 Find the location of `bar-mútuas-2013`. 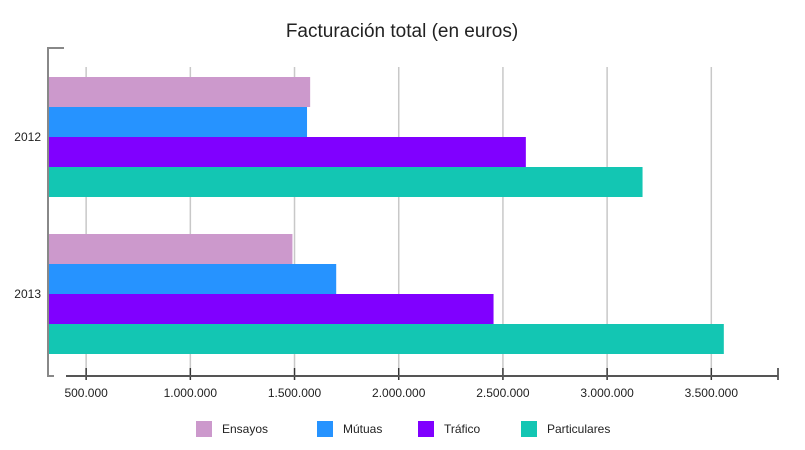

bar-mútuas-2013 is located at coordinates (193, 279).